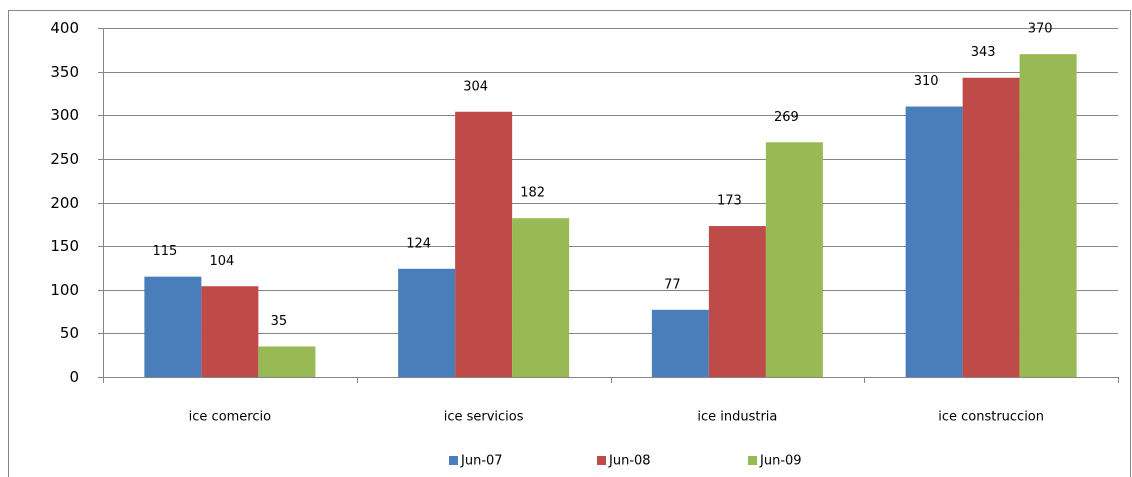 The height and width of the screenshot is (477, 1132). What do you see at coordinates (64, 290) in the screenshot?
I see `y-tick-label: 100` at bounding box center [64, 290].